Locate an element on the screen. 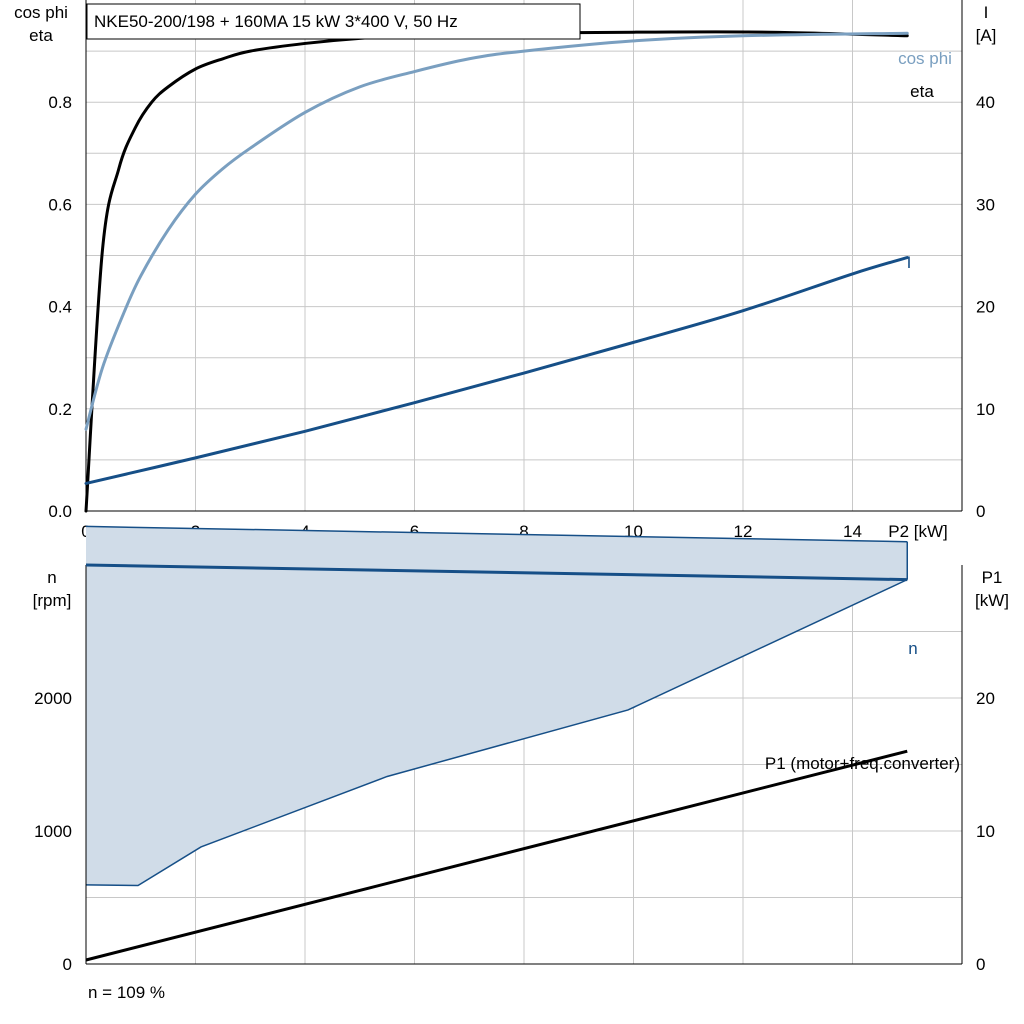  x-axis-label: P2 [kW] is located at coordinates (918, 531).